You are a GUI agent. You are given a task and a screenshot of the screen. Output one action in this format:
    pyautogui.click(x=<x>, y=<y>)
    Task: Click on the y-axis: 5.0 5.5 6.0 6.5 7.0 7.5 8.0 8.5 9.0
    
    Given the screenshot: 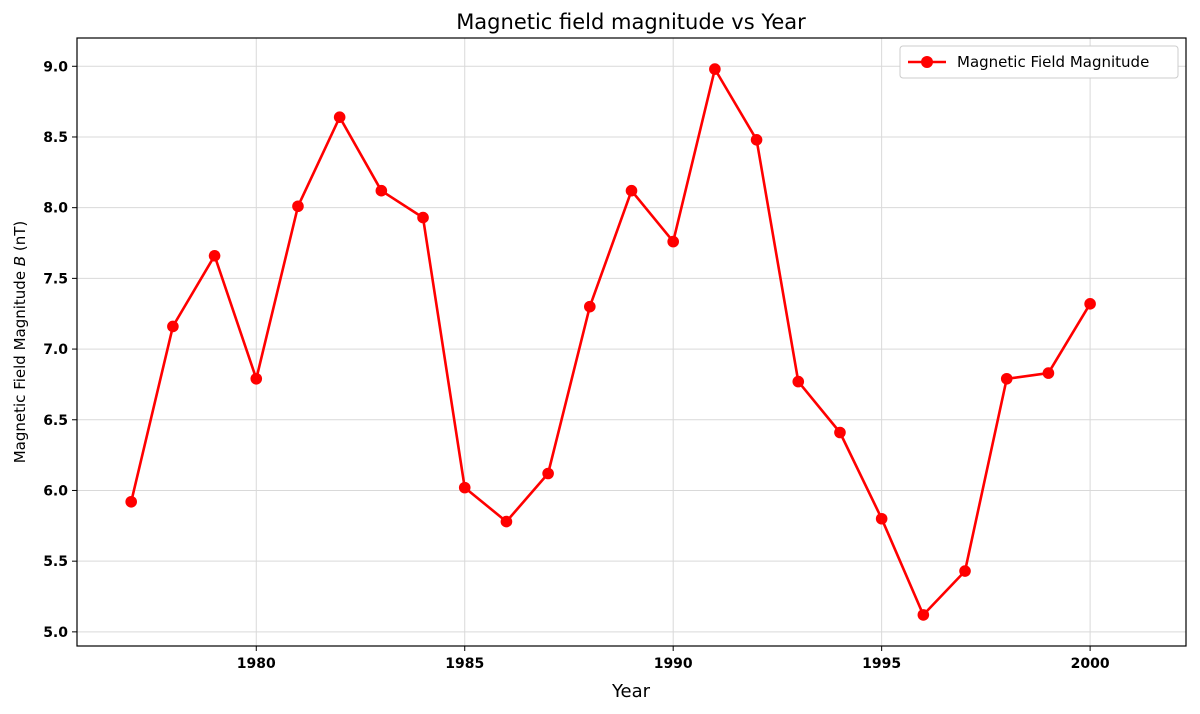 What is the action you would take?
    pyautogui.click(x=60, y=350)
    